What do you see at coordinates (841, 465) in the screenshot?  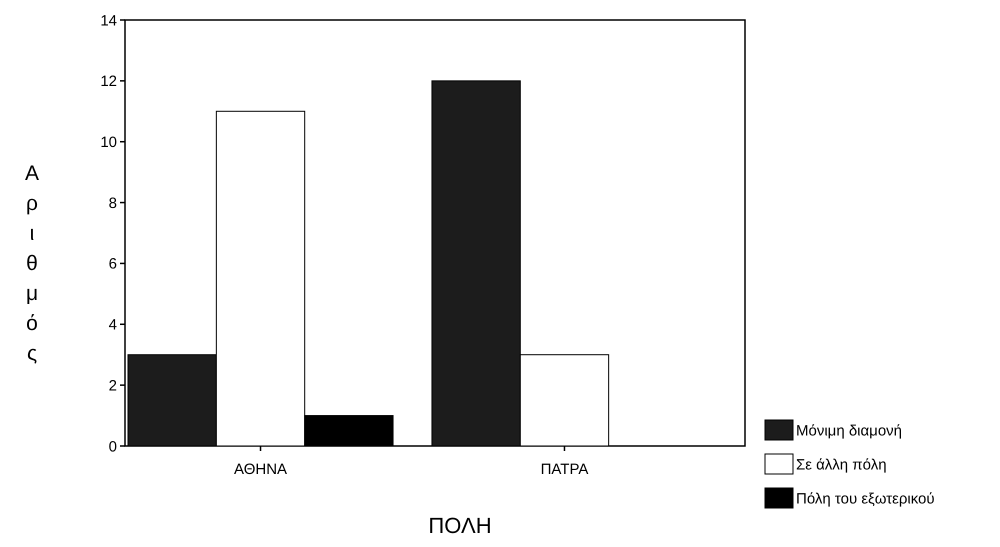 I see `legend-label: Σε άλλη πόλη` at bounding box center [841, 465].